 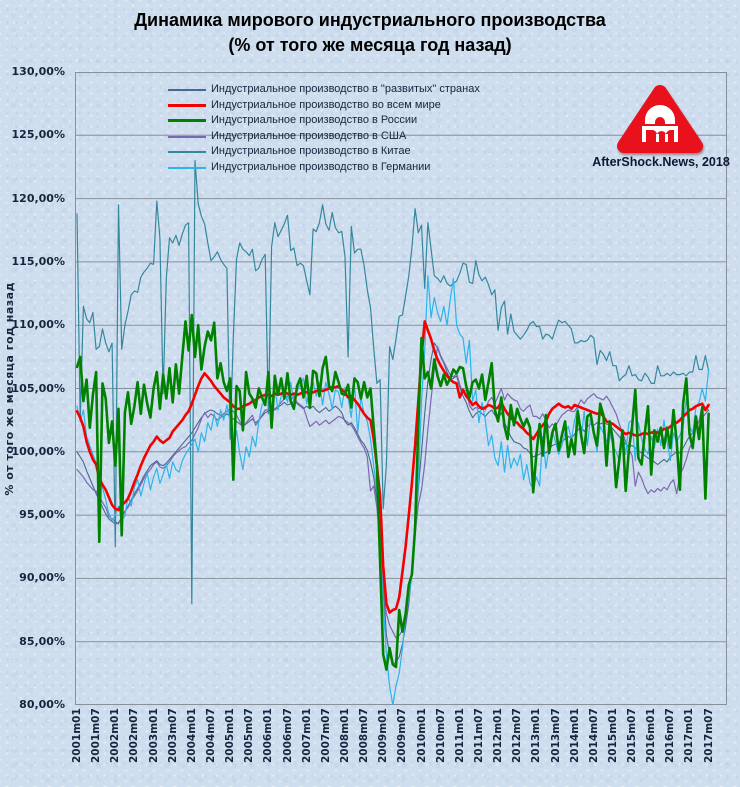 I want to click on x-tick-label: 2014m07, so click(x=593, y=735).